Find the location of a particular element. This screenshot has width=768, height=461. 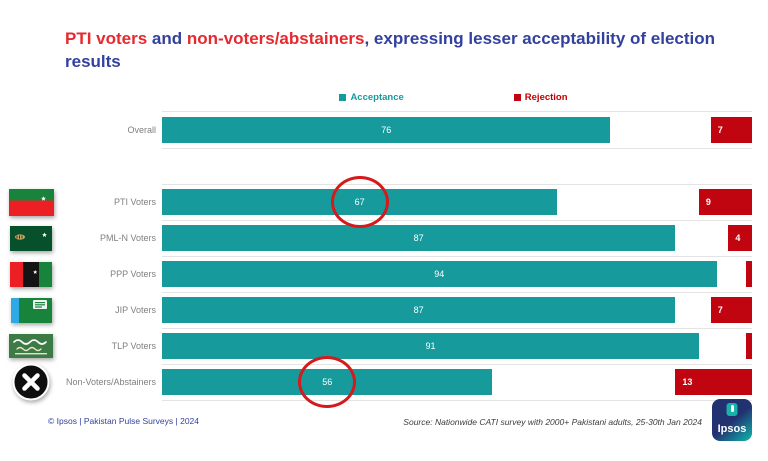

category-label: Overall is located at coordinates (141, 130).